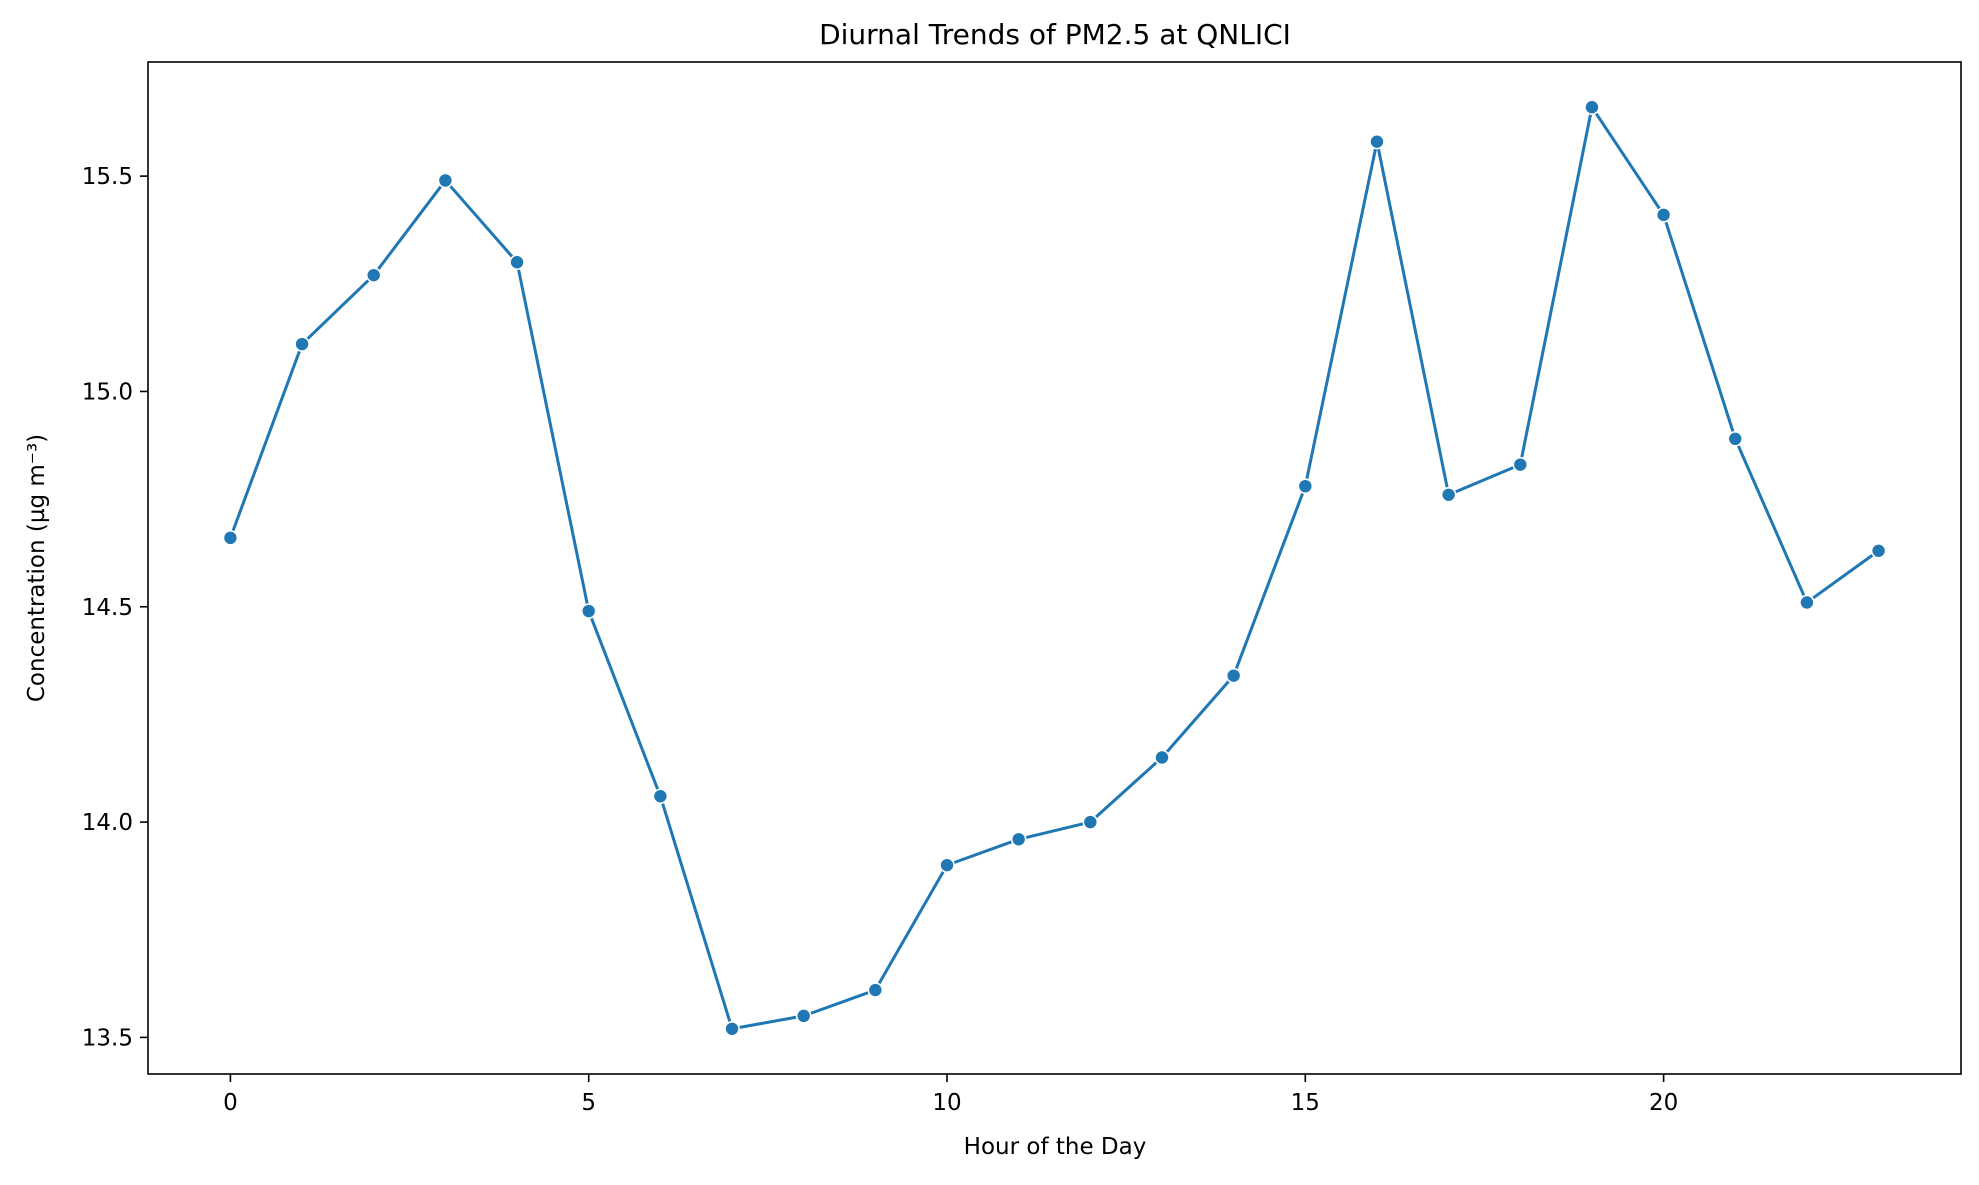  I want to click on x-axis: 0 5 10 15 20, so click(950, 1095).